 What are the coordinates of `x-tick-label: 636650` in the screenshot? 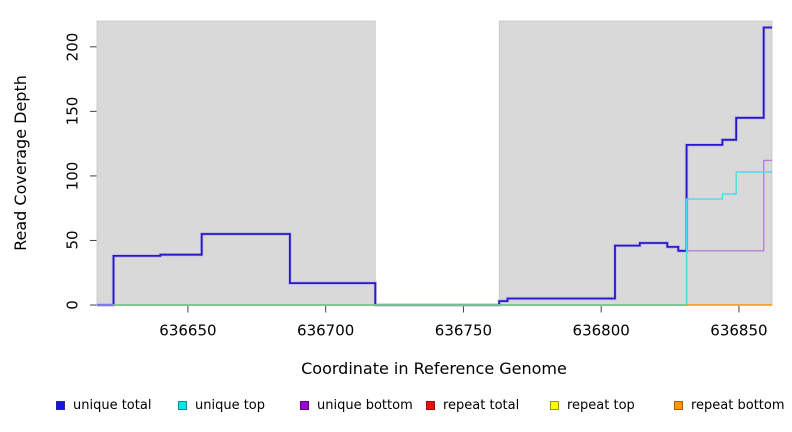 It's located at (188, 330).